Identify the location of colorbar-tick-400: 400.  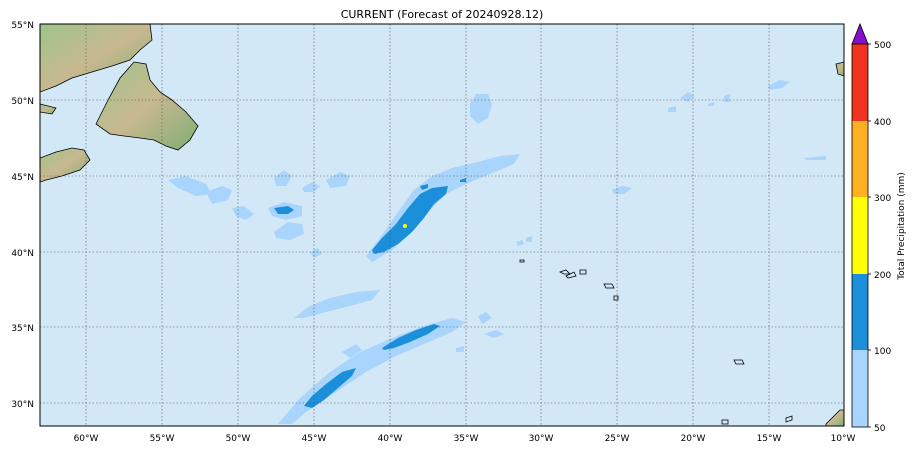
(882, 123).